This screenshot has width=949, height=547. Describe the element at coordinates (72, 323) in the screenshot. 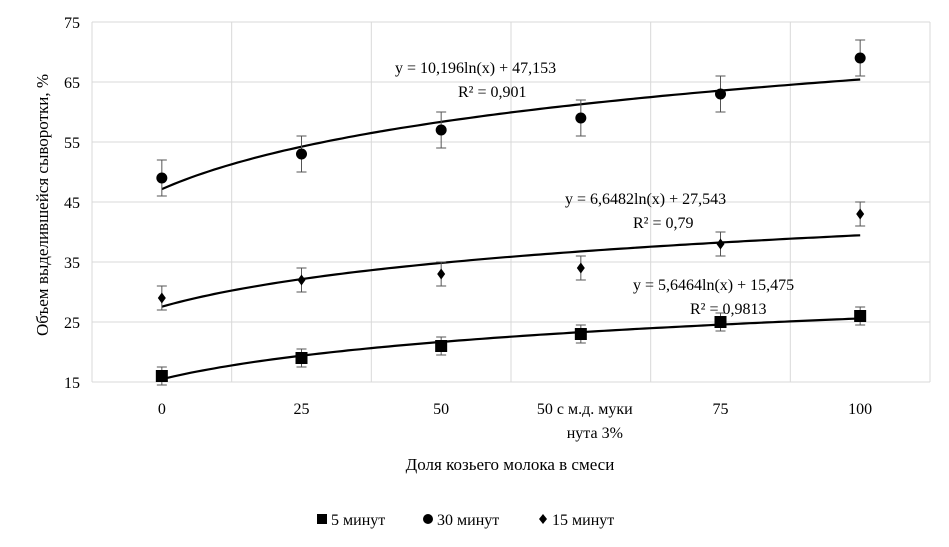

I see `y-tick-label: 25` at that location.